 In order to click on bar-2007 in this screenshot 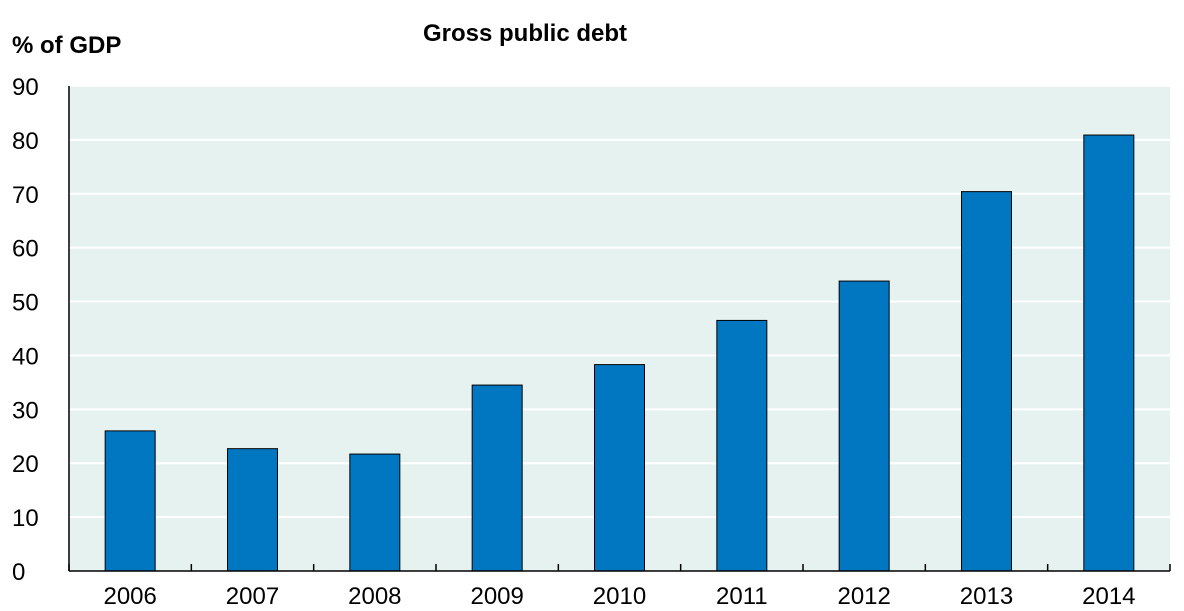, I will do `click(252, 510)`.